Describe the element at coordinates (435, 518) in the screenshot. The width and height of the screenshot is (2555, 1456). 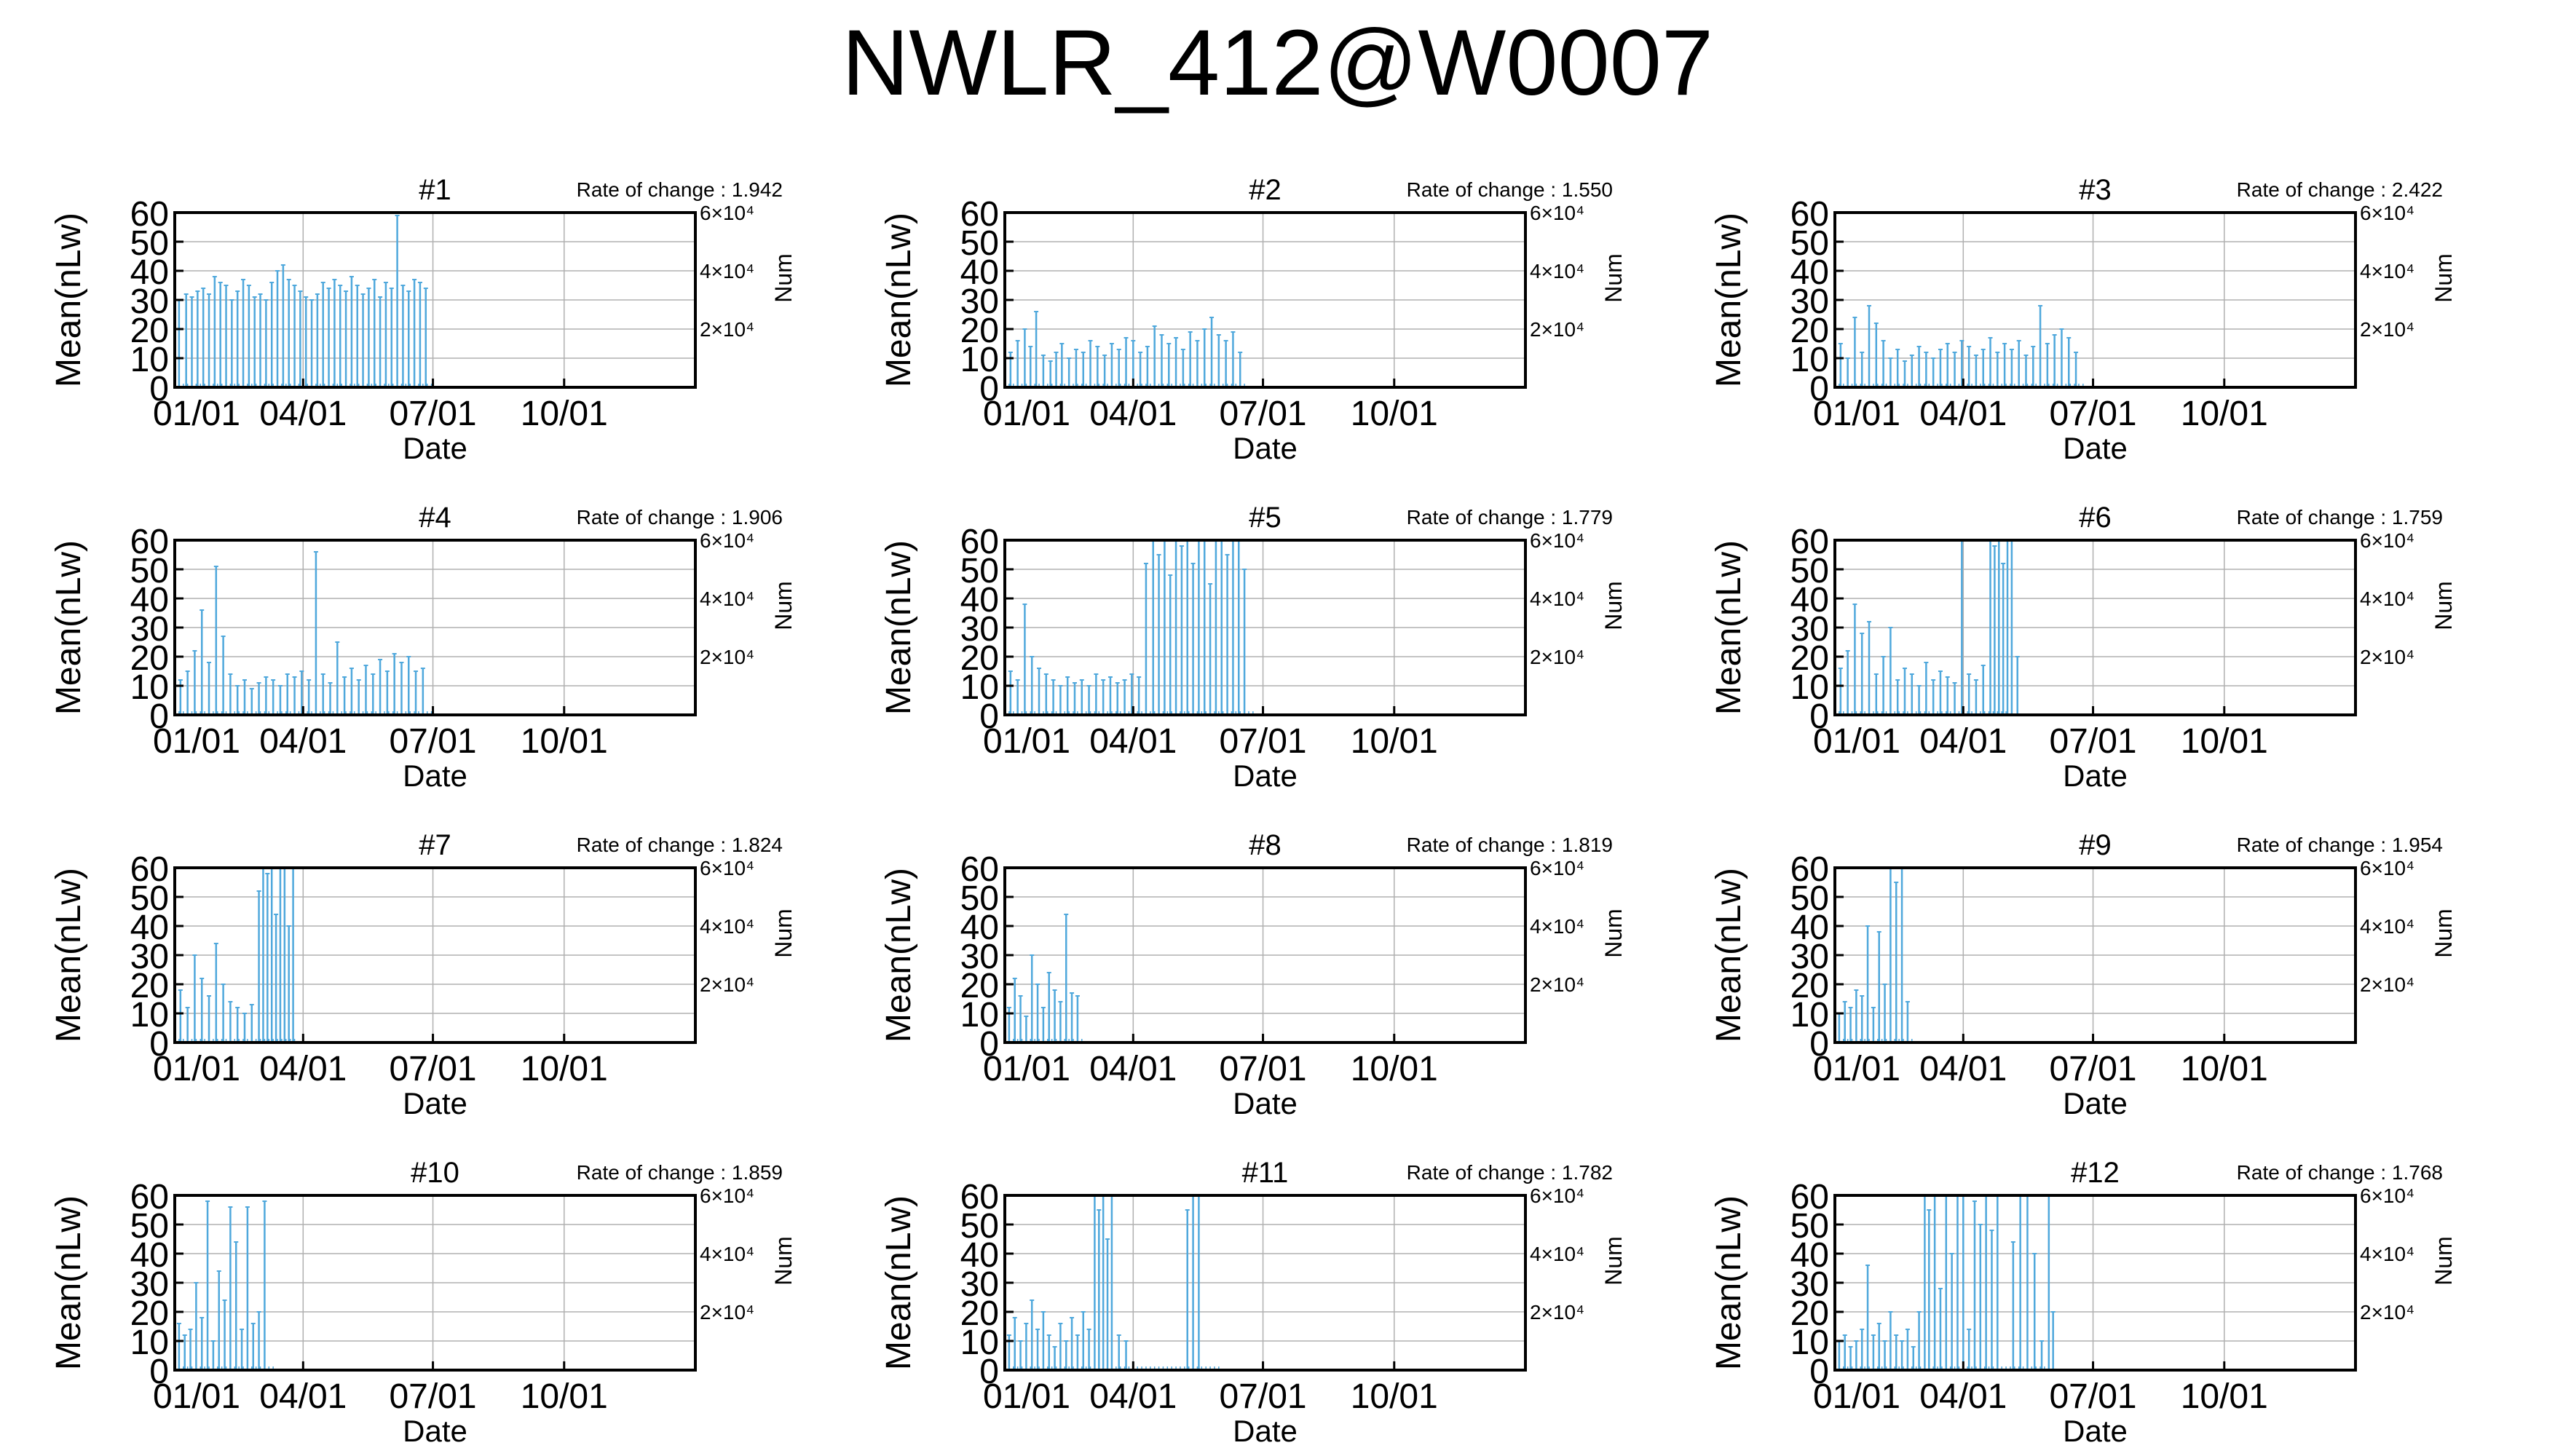
I see `subplot-title: #4` at that location.